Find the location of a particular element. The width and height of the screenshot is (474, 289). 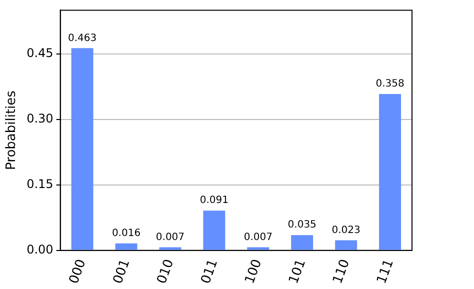

y-tick-label: 0.45 is located at coordinates (40, 53).